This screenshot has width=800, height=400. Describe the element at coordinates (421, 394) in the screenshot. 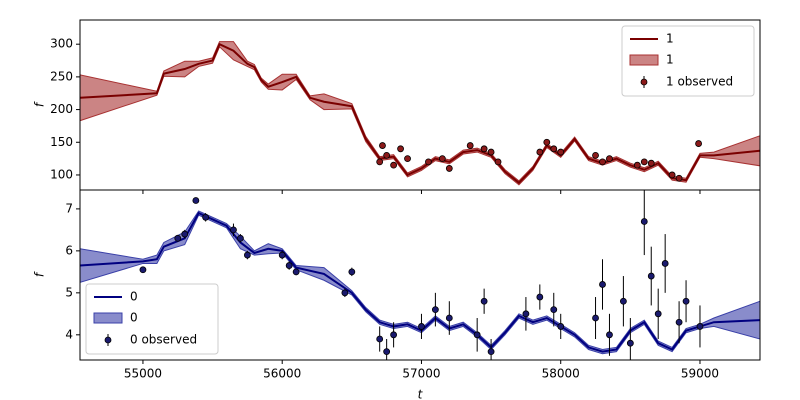

I see `x-axis-label: t` at that location.